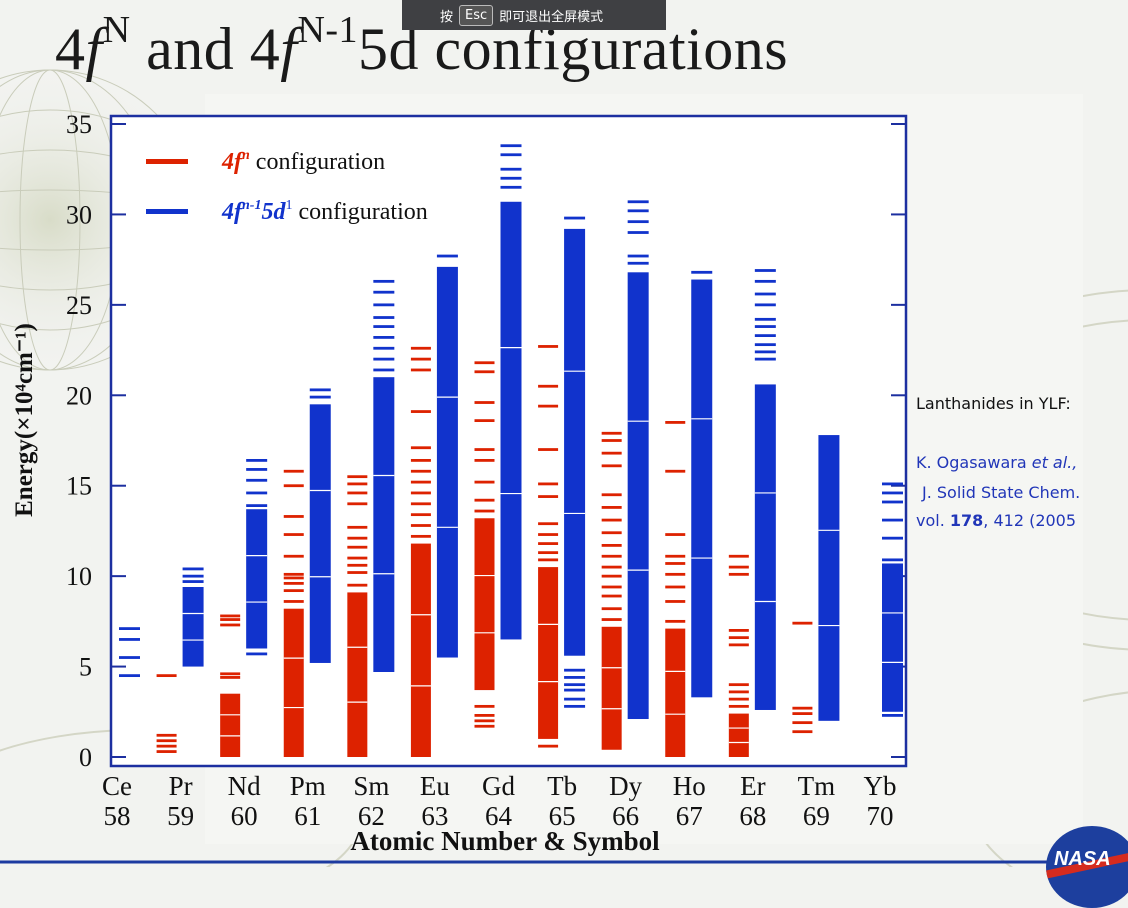 This screenshot has height=908, width=1128. What do you see at coordinates (79, 395) in the screenshot?
I see `y-tick-label: 20` at bounding box center [79, 395].